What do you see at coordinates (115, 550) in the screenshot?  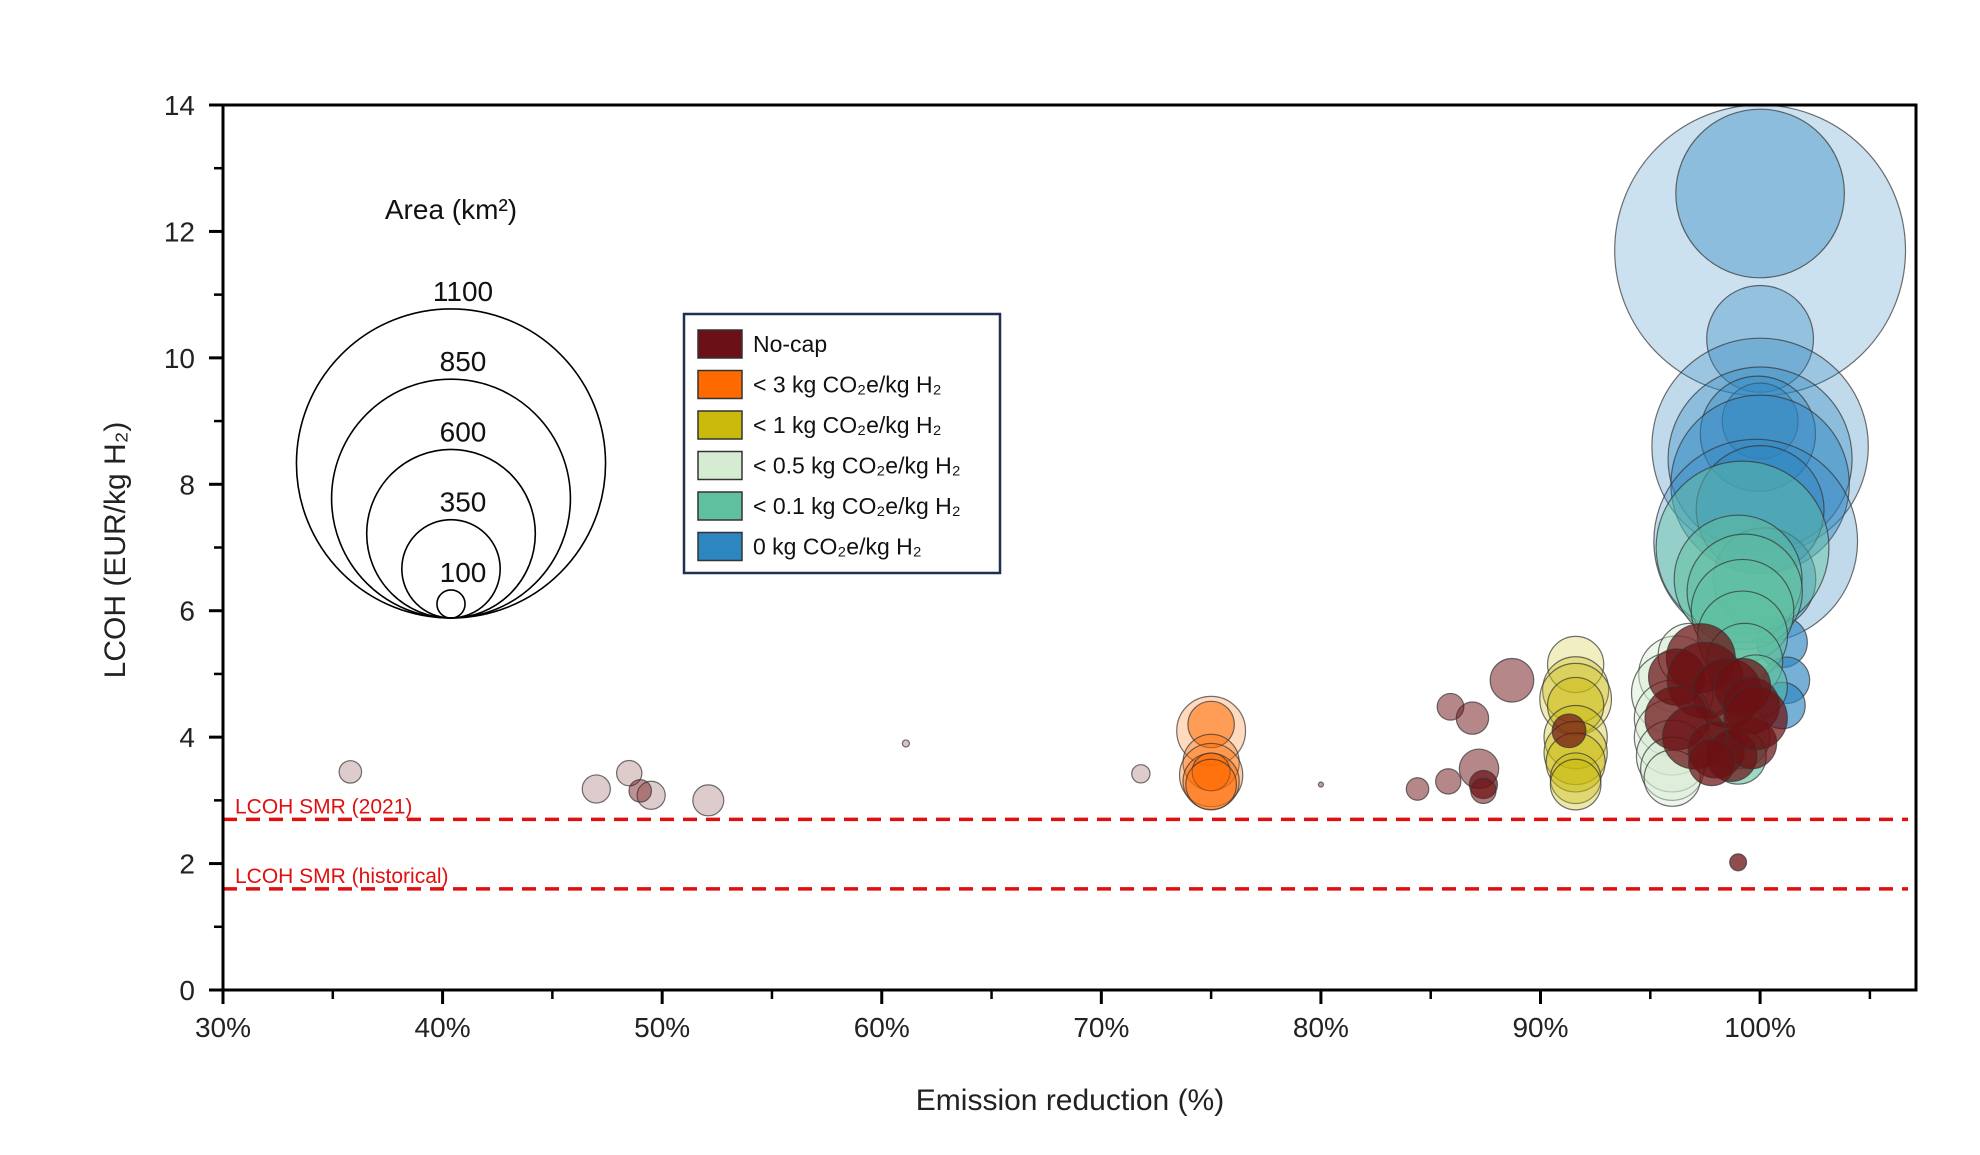 I see `y-axis-title: LCOH (EUR/kg H₂)` at bounding box center [115, 550].